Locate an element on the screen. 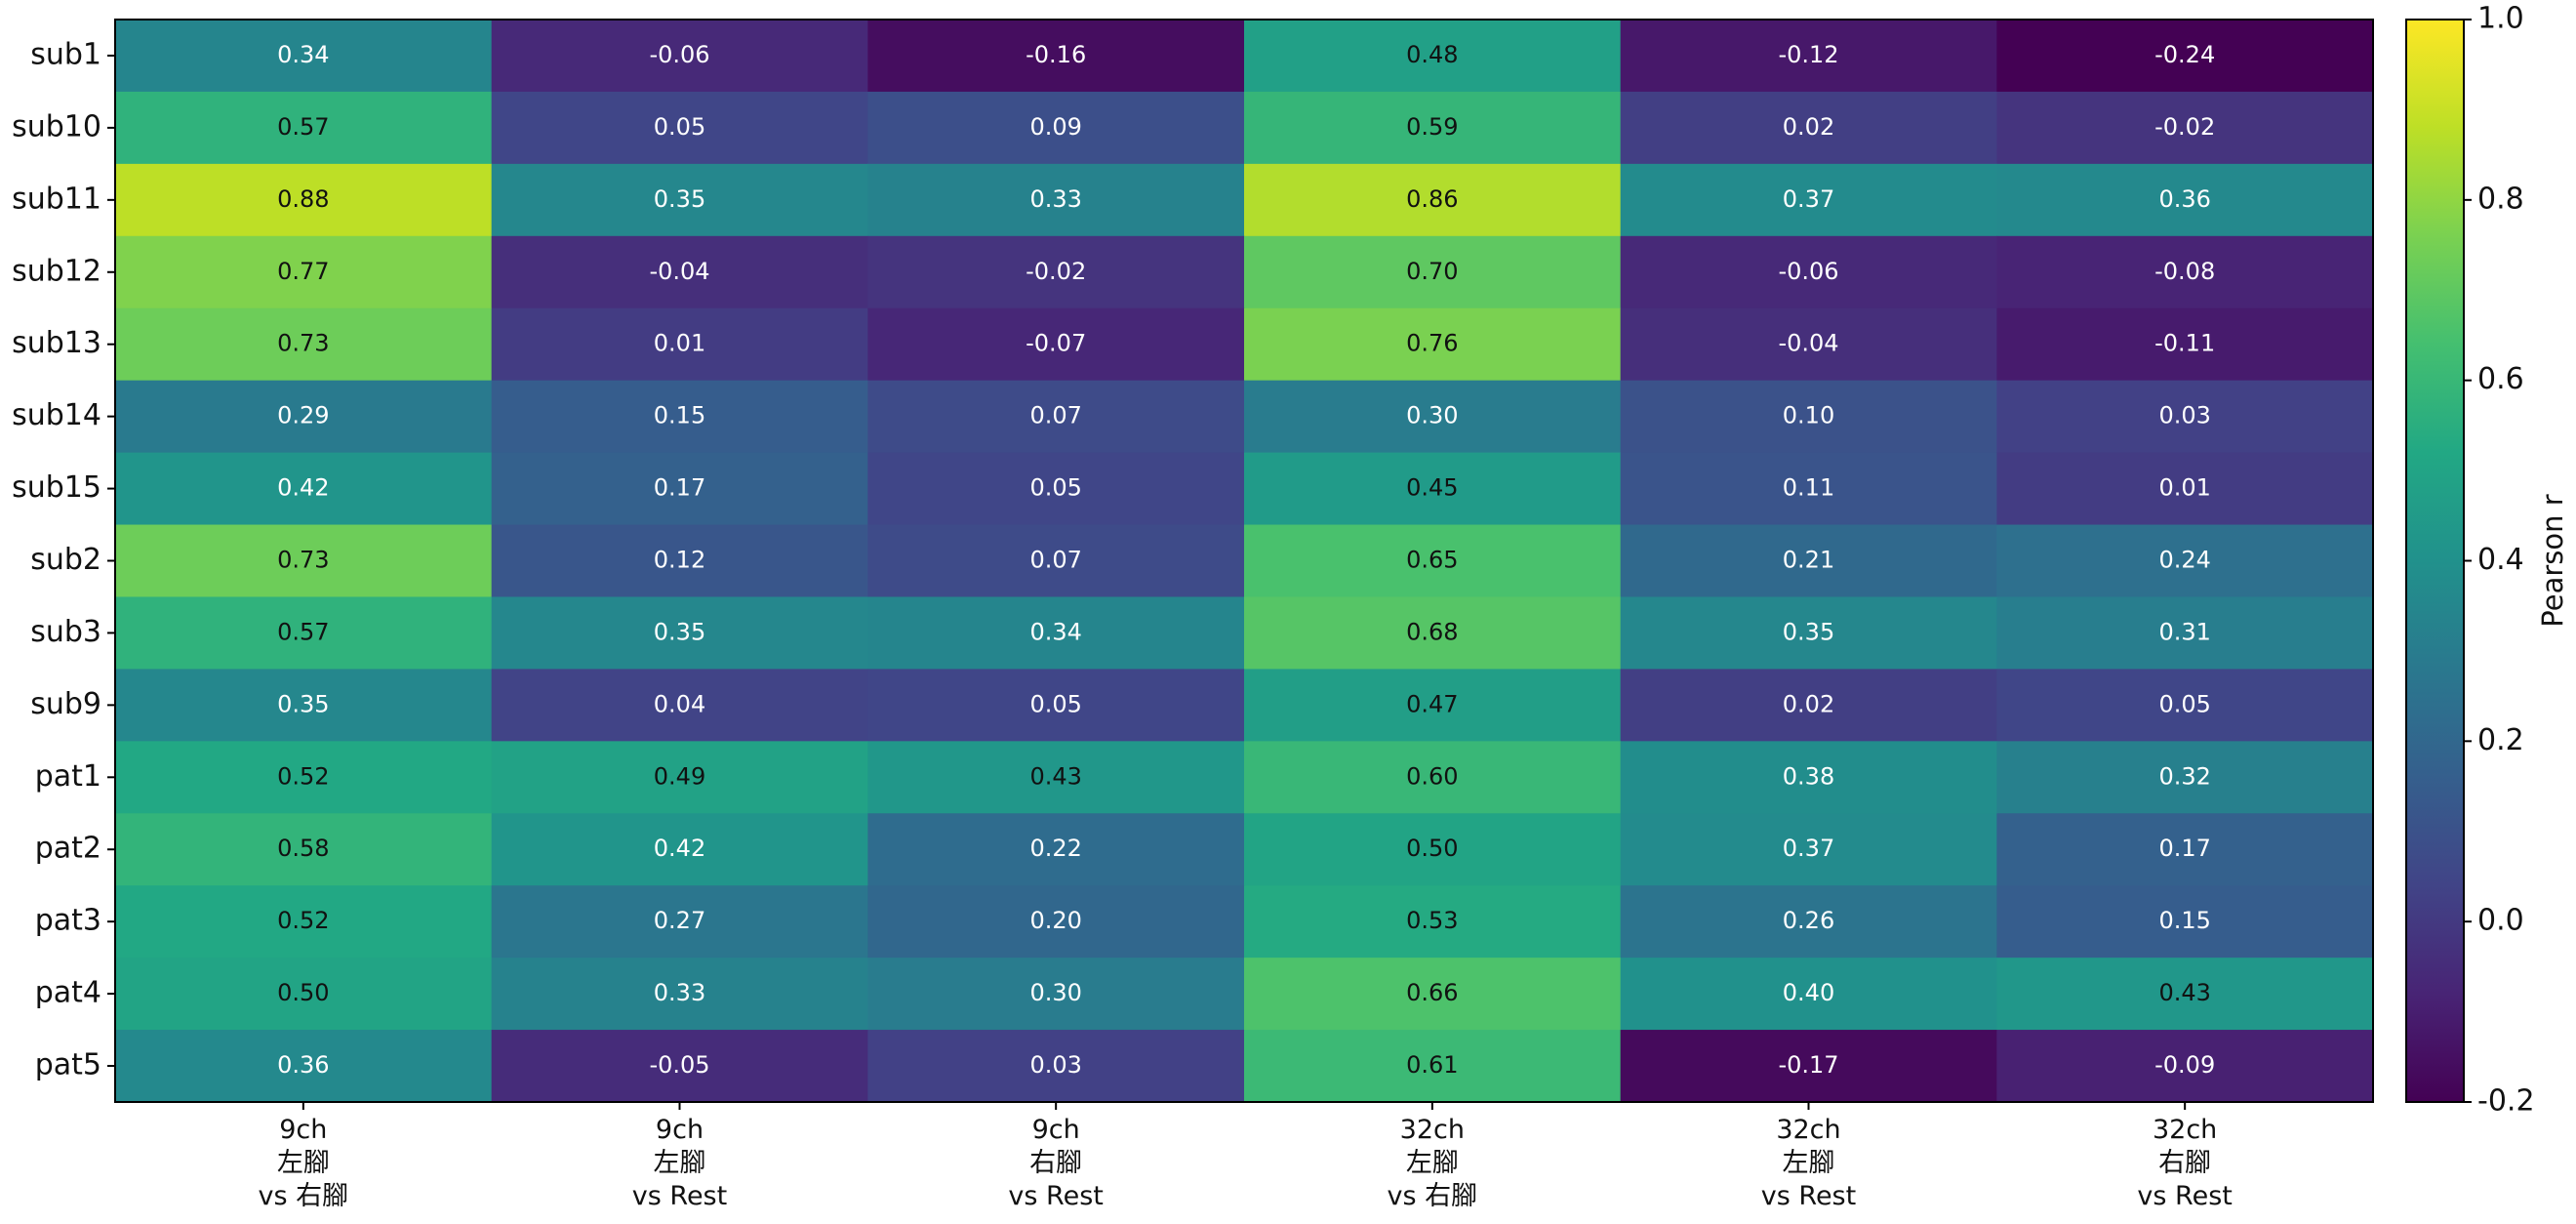  y-tick-label: sub11 is located at coordinates (56, 199).